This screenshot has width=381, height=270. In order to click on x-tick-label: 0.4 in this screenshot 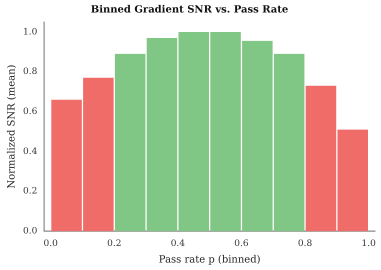, I will do `click(178, 243)`.